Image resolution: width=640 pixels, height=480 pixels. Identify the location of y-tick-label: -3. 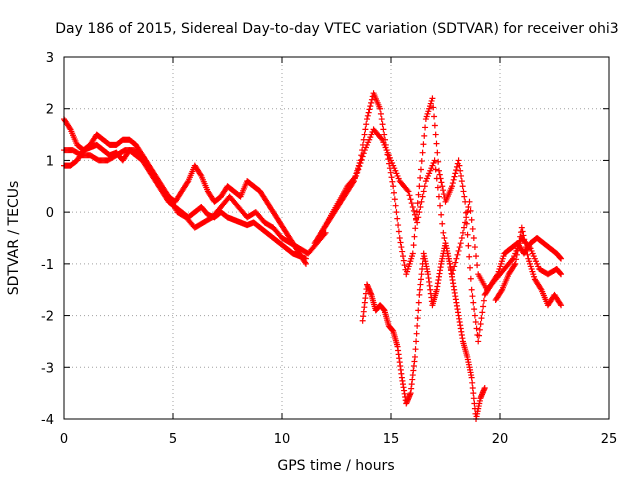
(47, 368).